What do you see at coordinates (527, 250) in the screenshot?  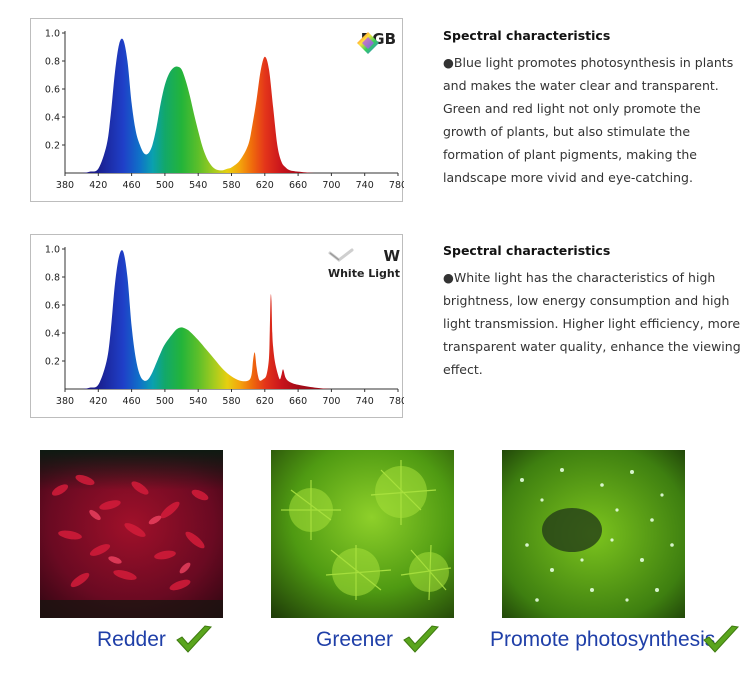 I see `white-heading: Spectral characteristics` at bounding box center [527, 250].